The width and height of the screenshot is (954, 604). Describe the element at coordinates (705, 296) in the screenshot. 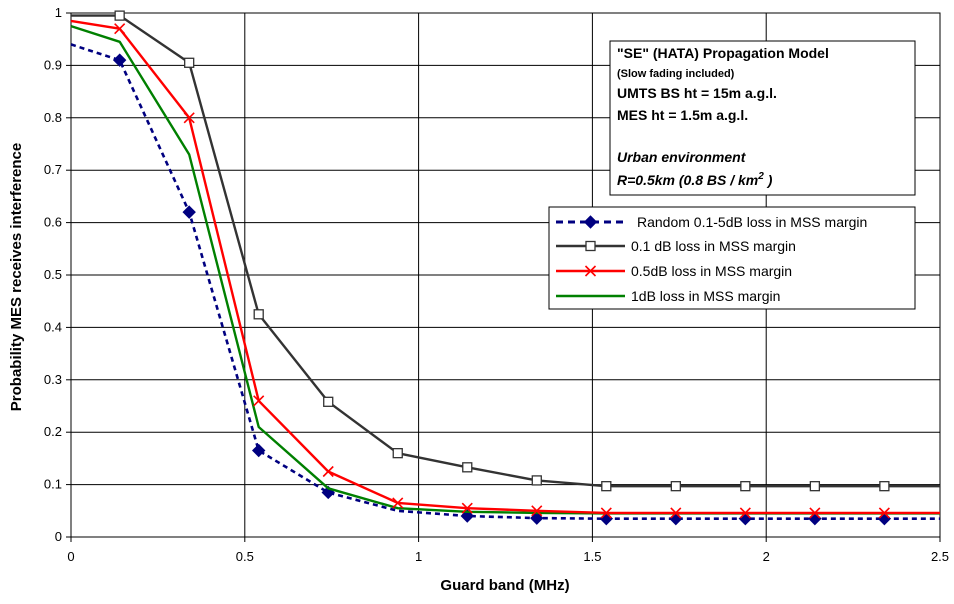

I see `legend-label: 1dB loss in MSS margin` at that location.